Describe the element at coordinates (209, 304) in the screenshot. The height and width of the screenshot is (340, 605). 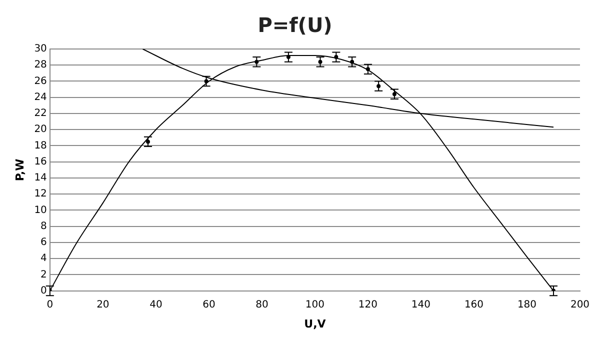
I see `x-tick-label: 60` at that location.